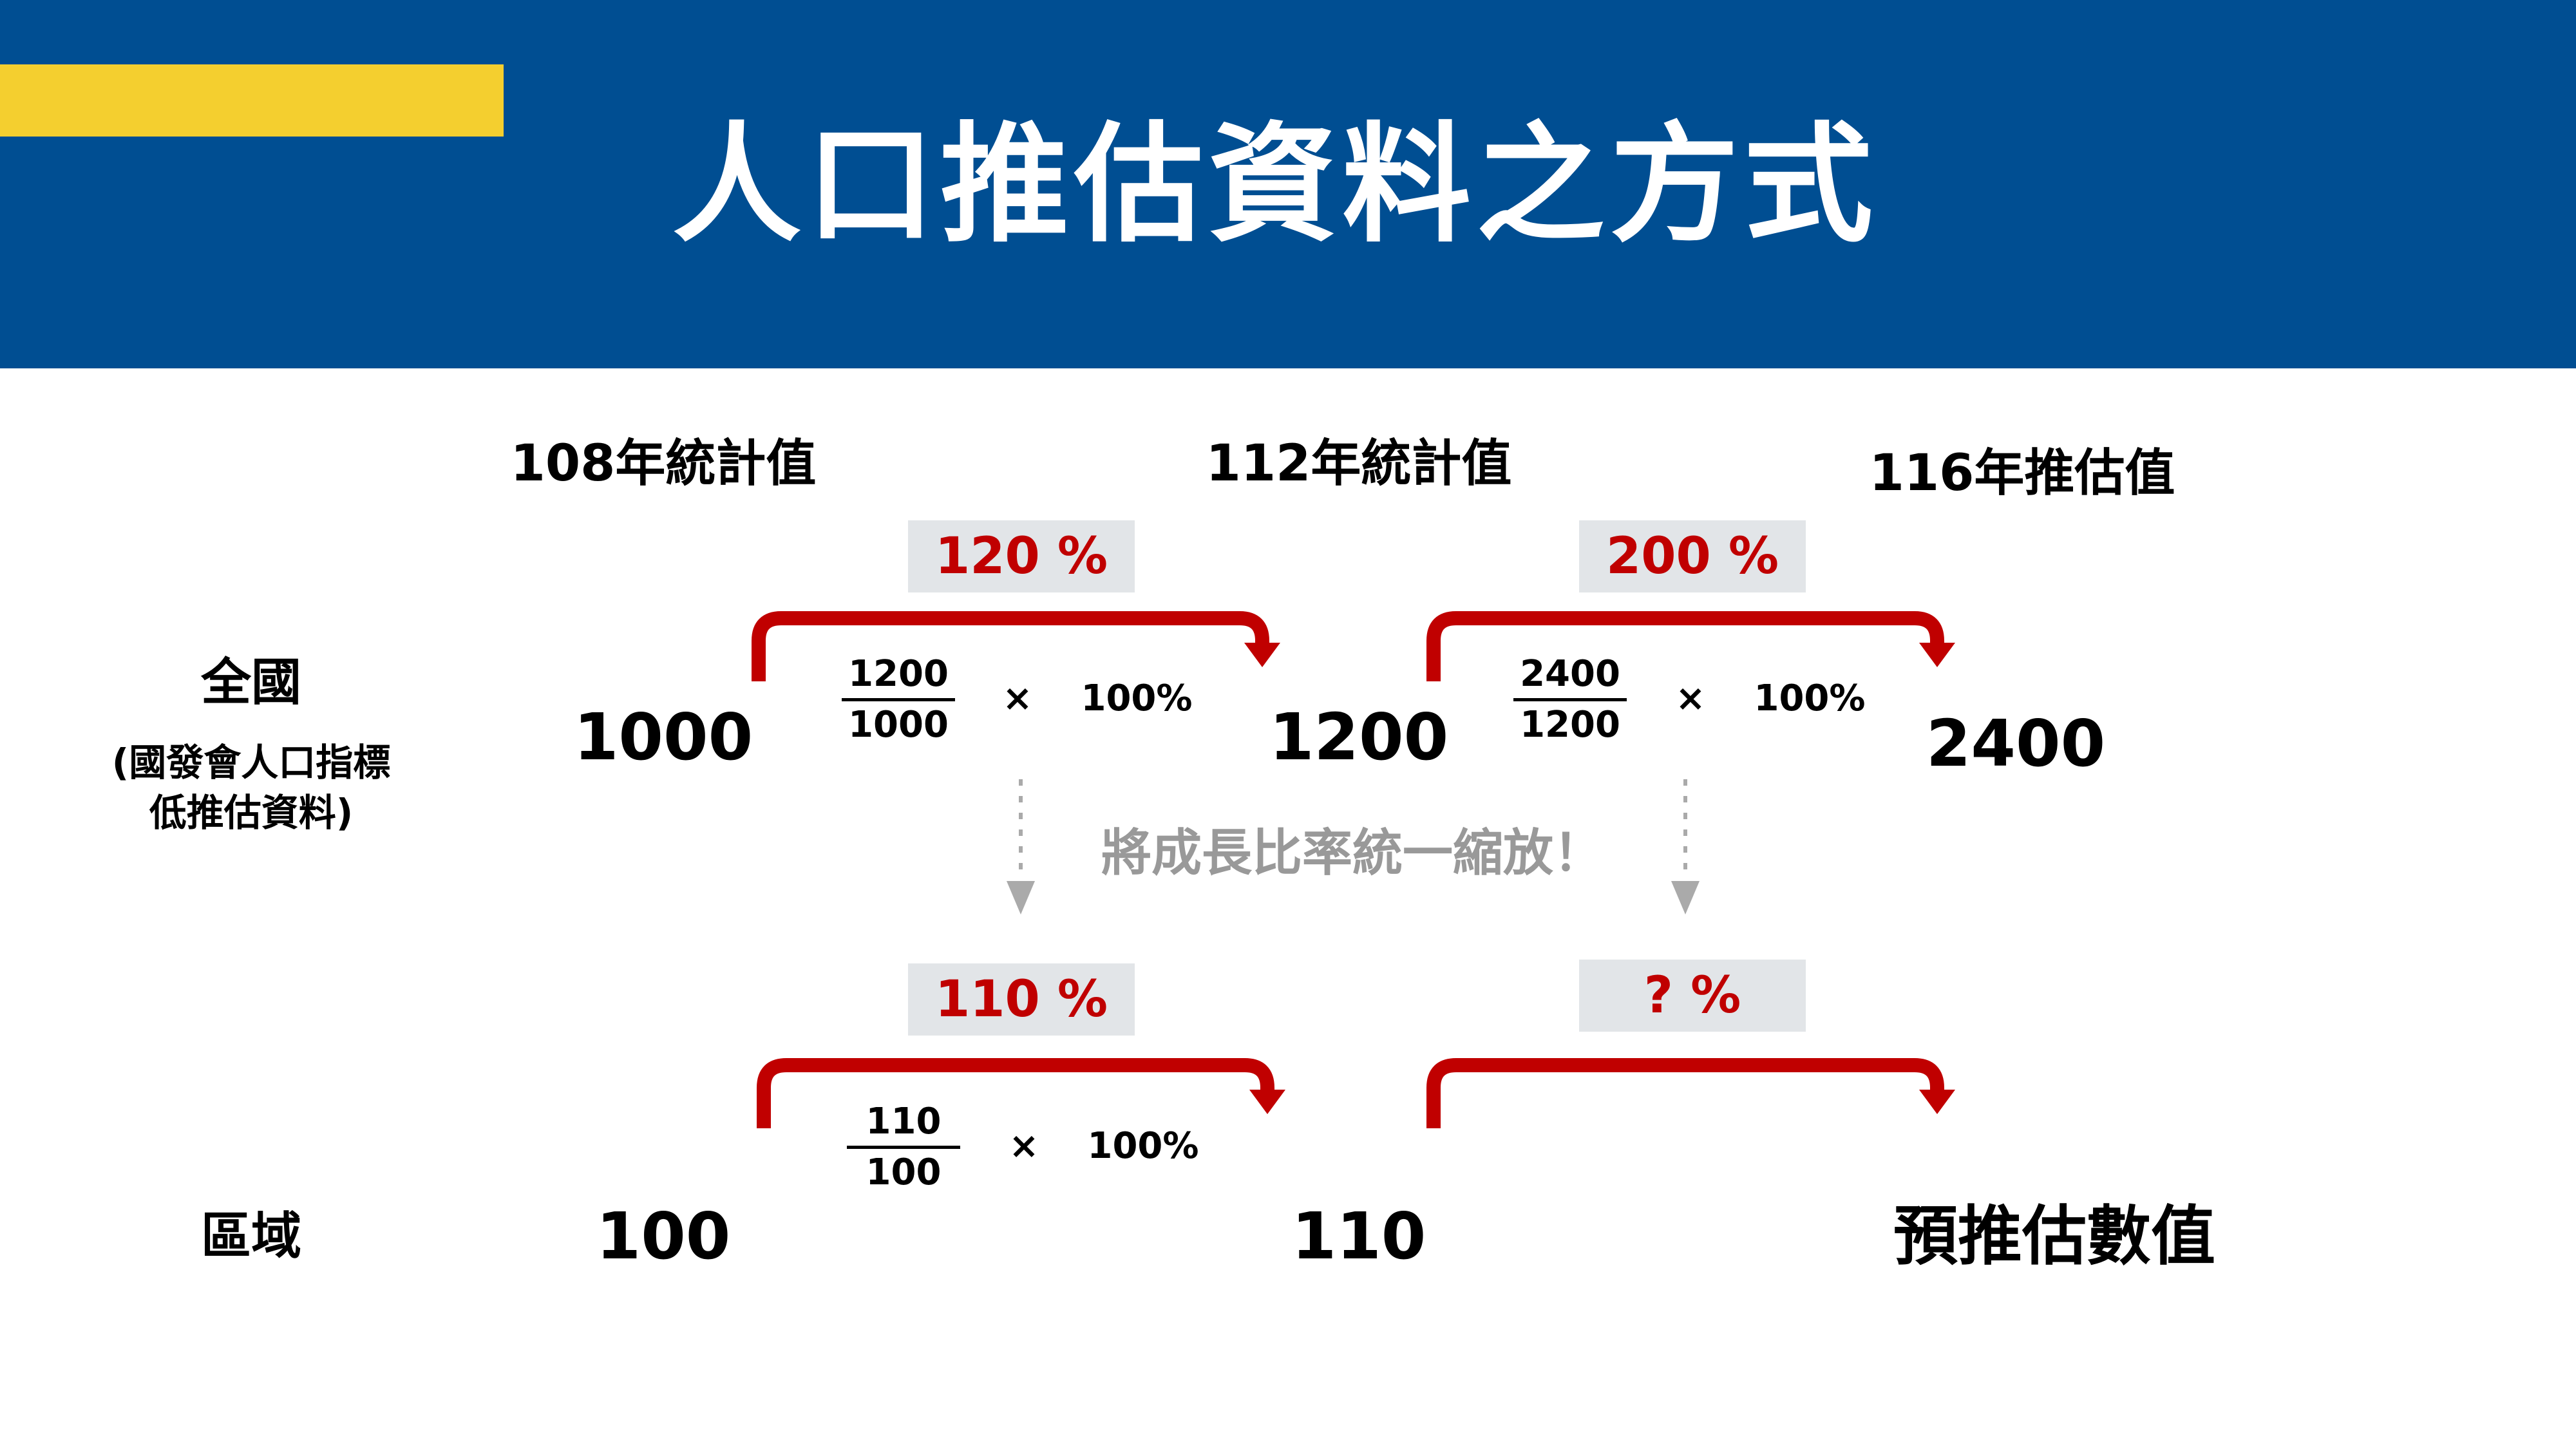 The height and width of the screenshot is (1449, 2576). Describe the element at coordinates (1692, 556) in the screenshot. I see `national-rate-2: 200 %` at that location.